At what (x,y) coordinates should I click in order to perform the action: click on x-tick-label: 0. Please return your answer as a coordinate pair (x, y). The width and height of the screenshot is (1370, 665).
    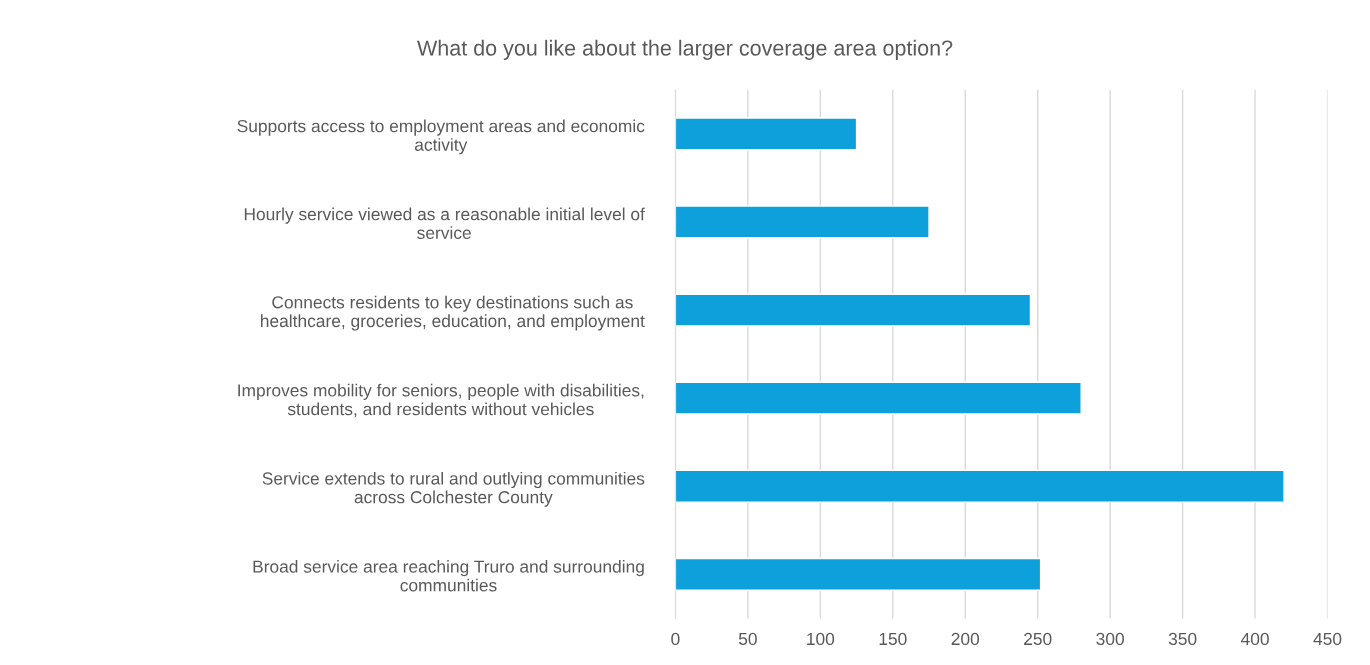
    Looking at the image, I should click on (675, 639).